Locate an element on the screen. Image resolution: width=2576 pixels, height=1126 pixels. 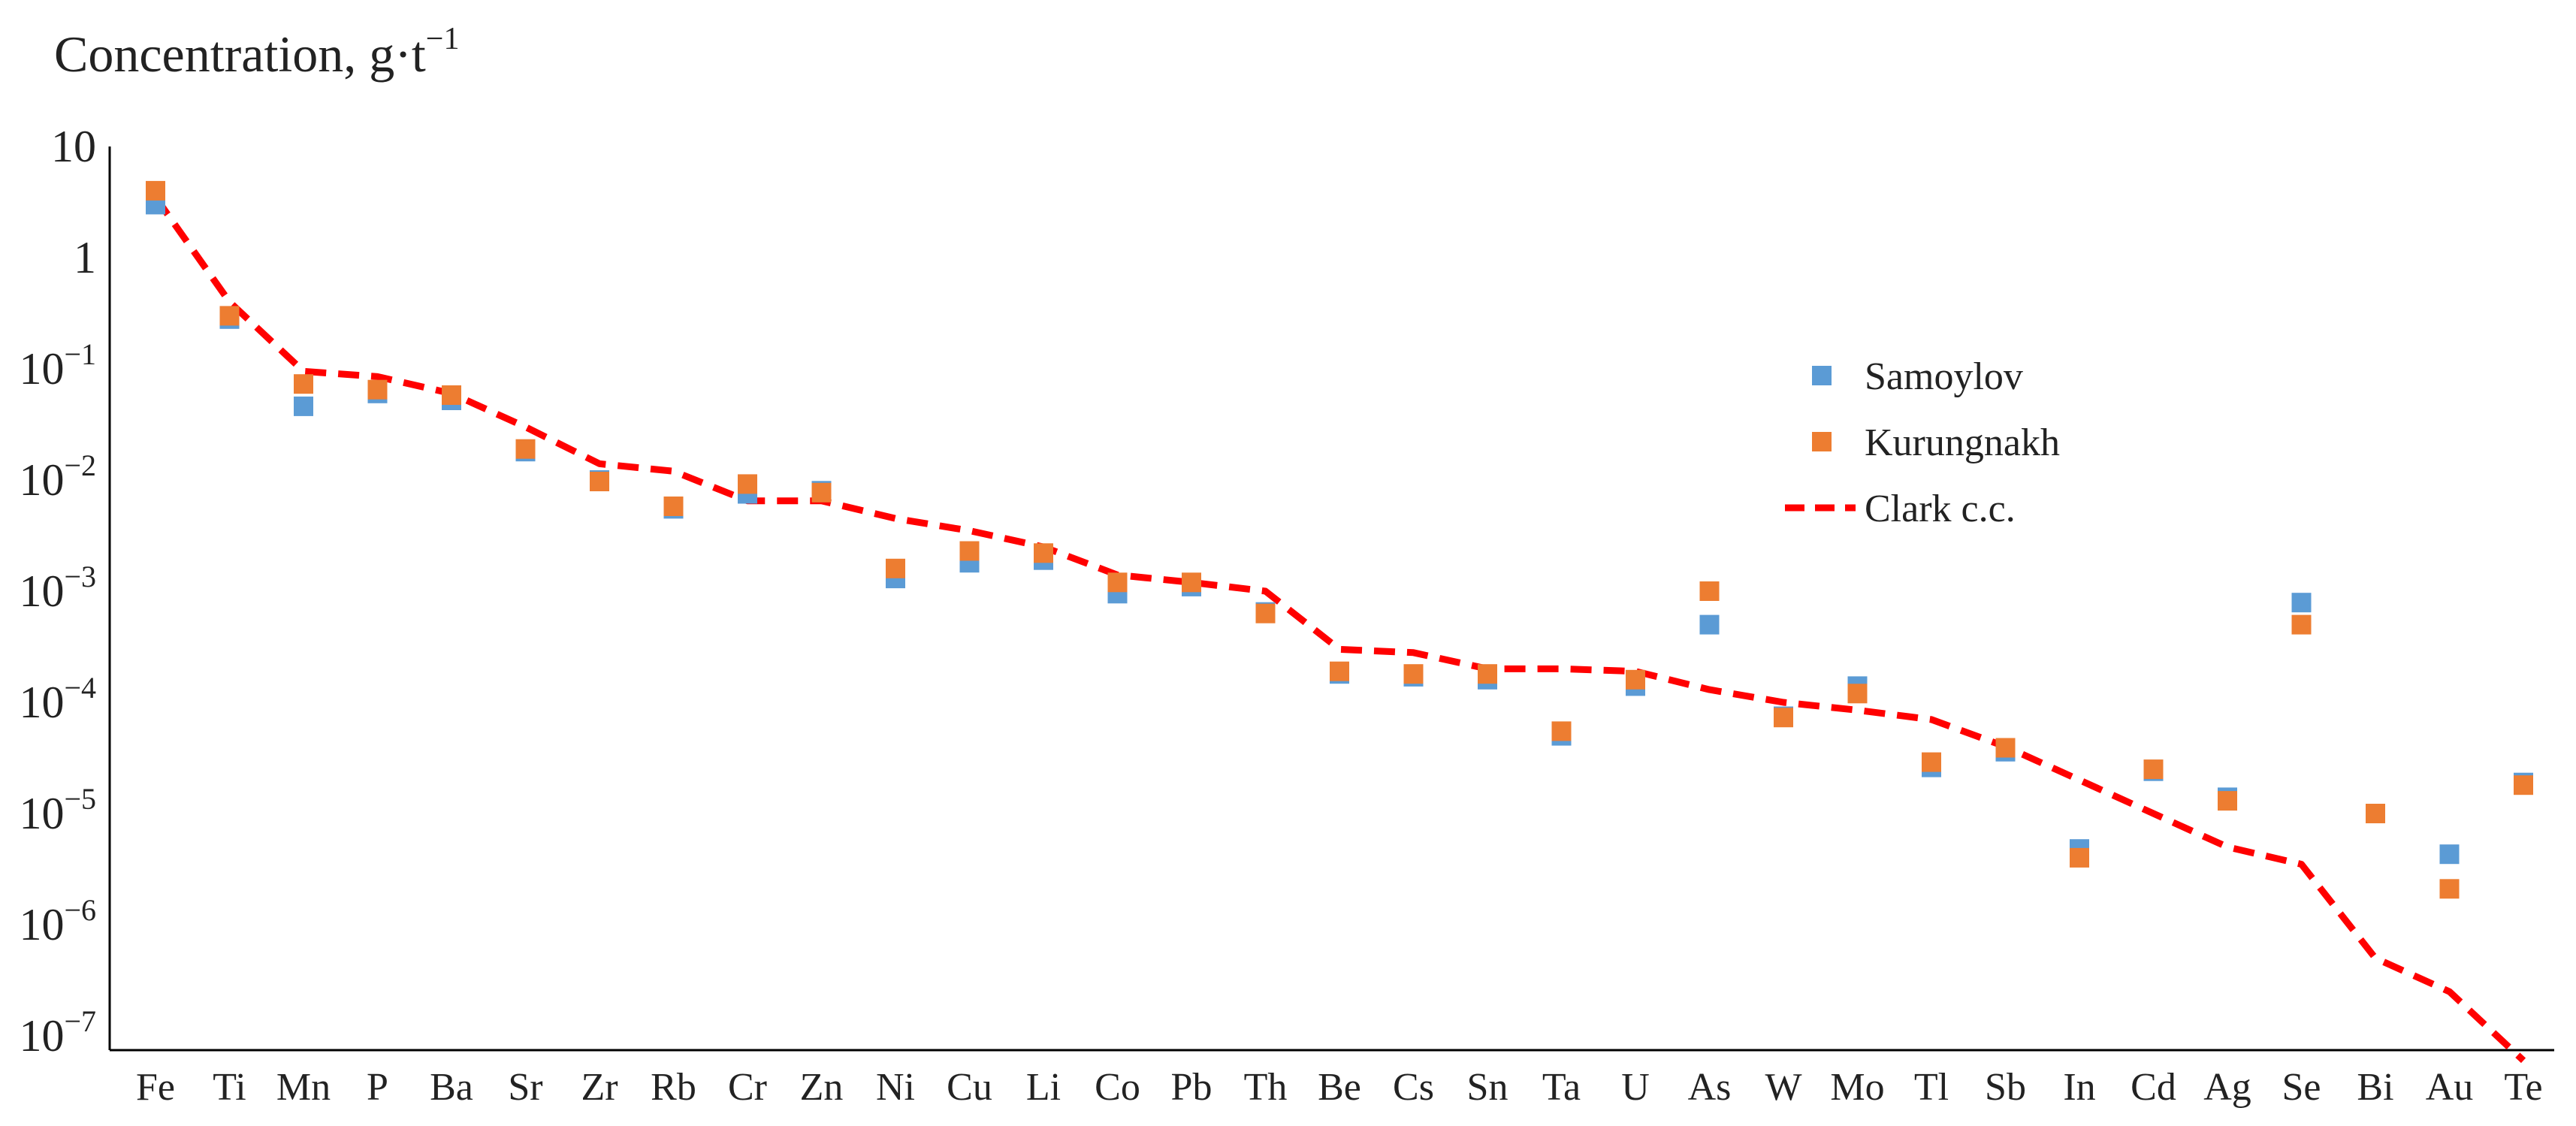
x-tick-label: Au is located at coordinates (2450, 1087).